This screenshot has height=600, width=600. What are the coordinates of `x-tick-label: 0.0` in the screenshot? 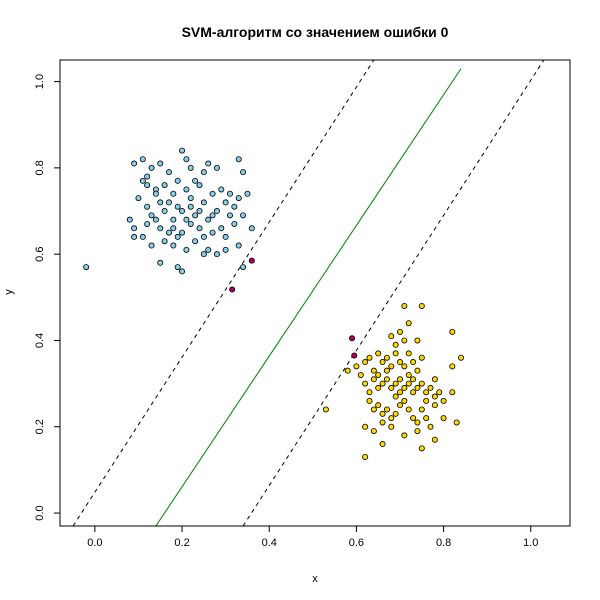 It's located at (94, 543).